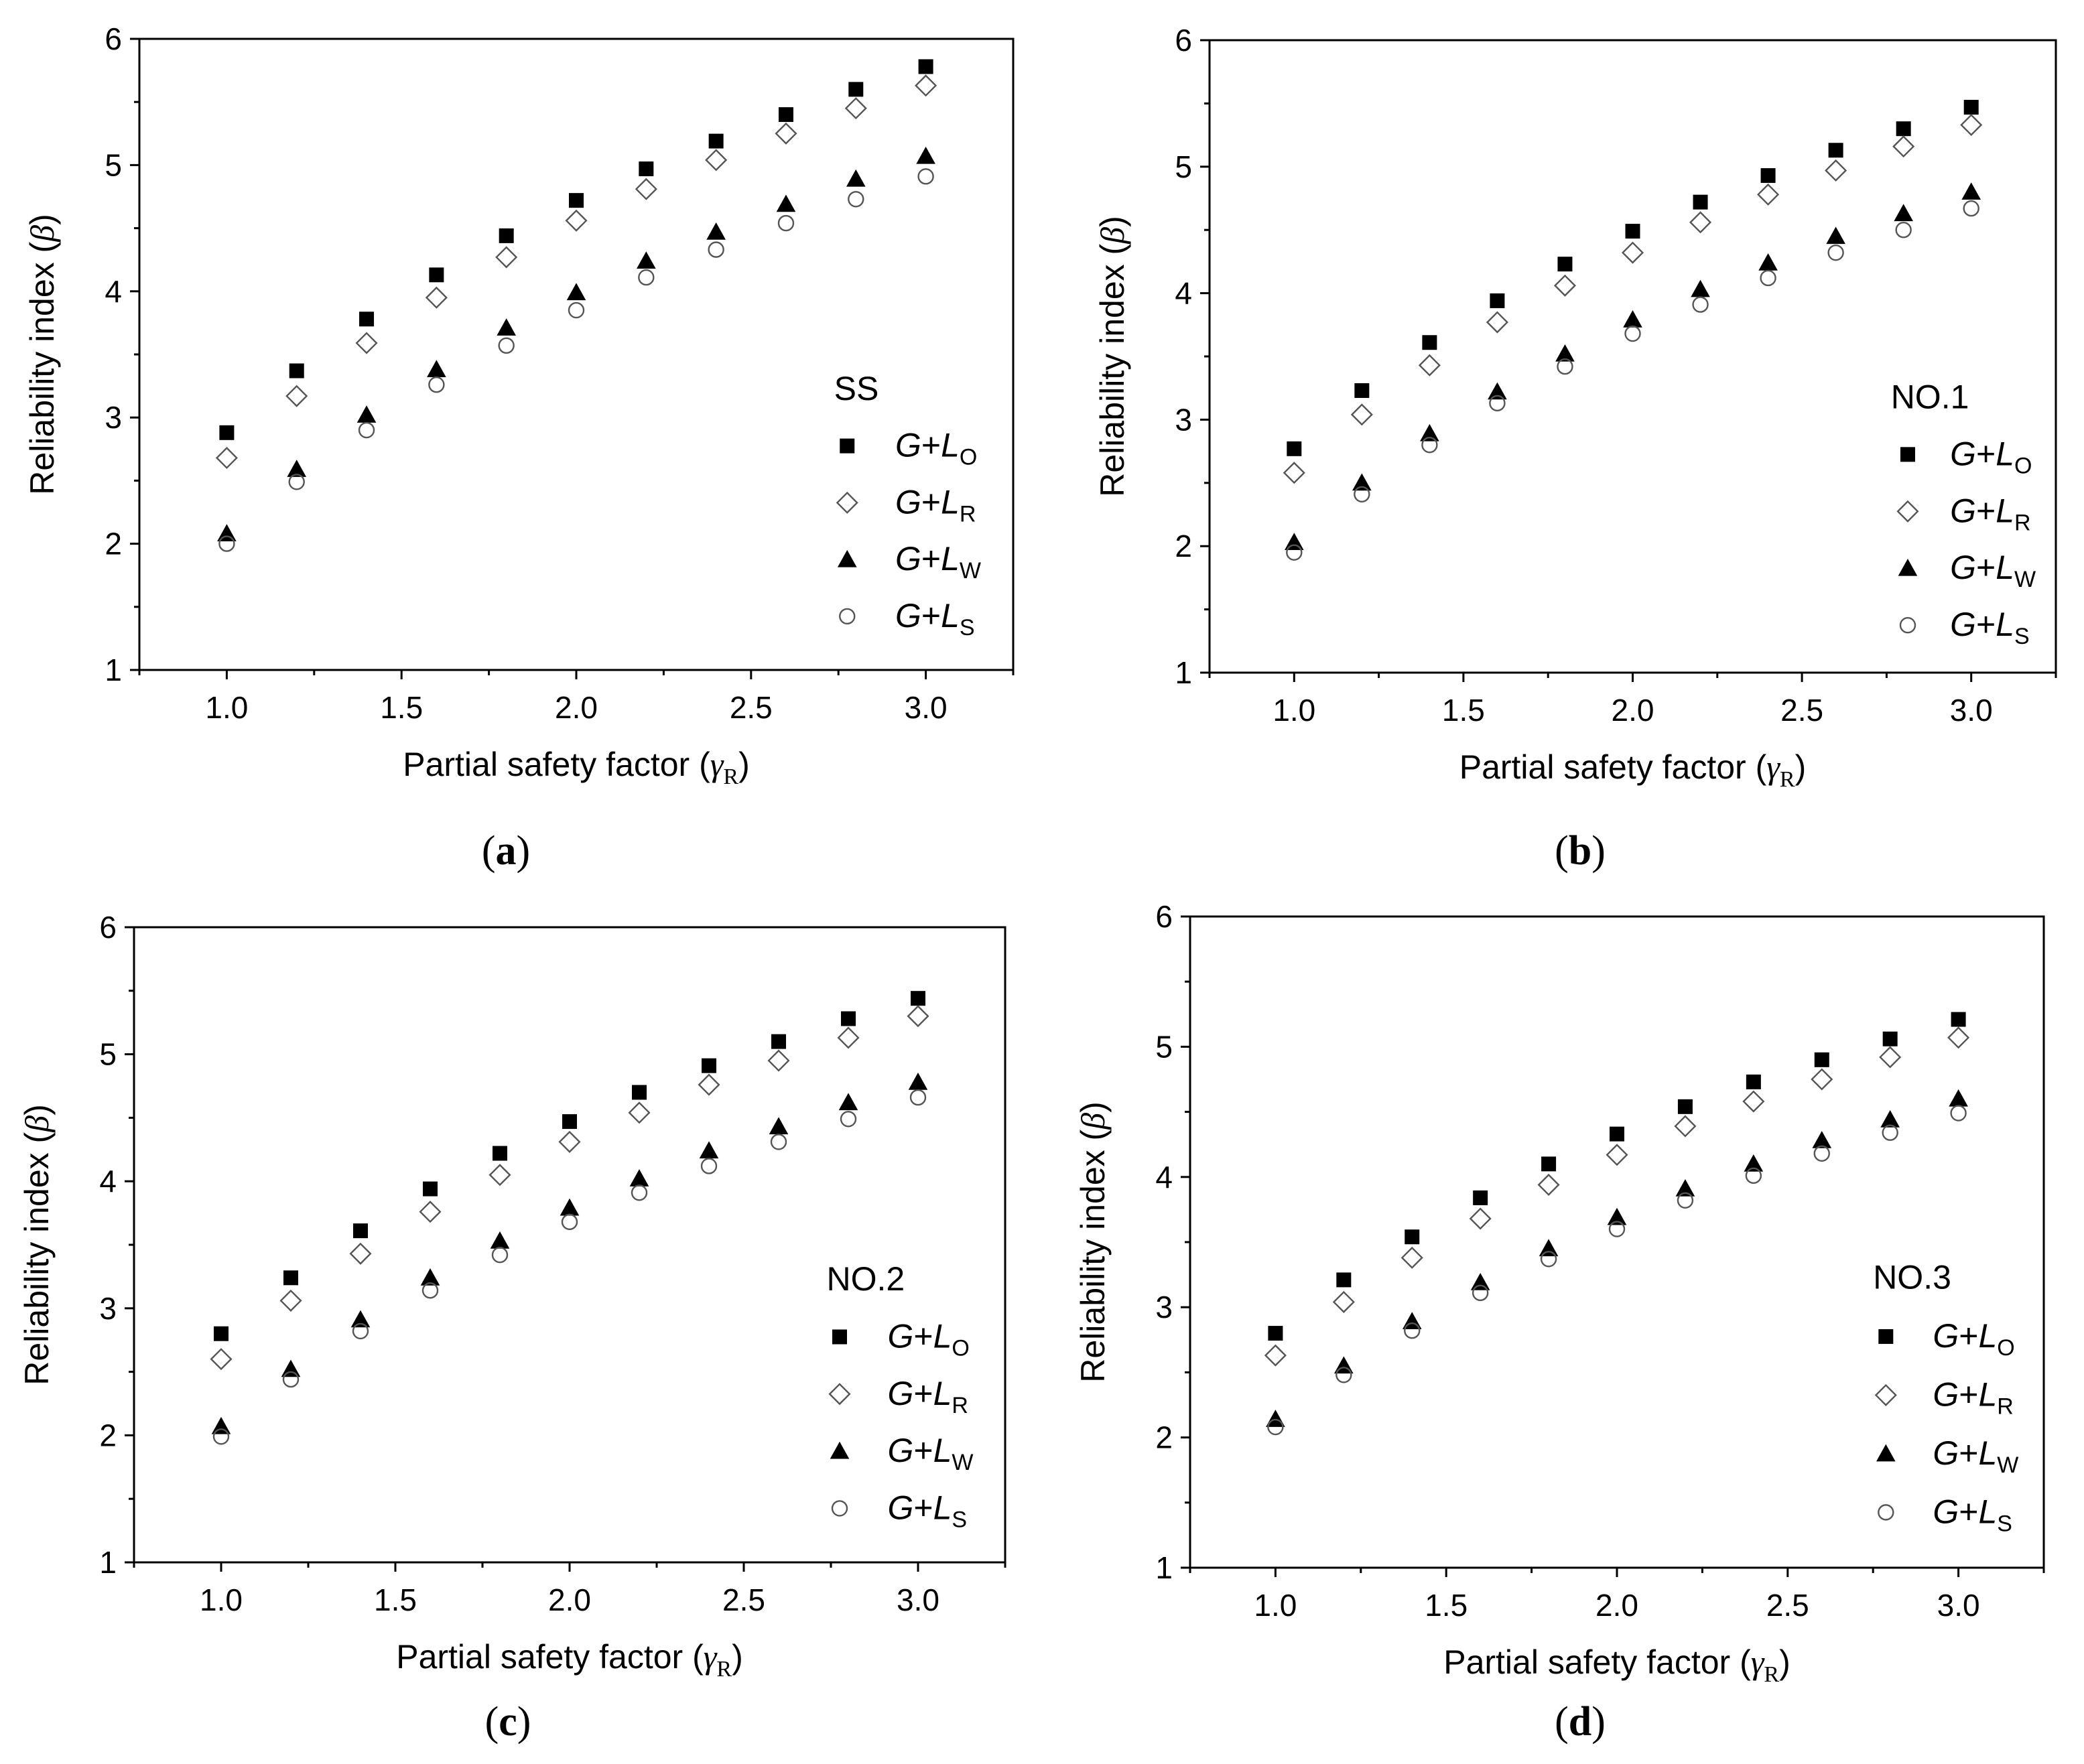 The height and width of the screenshot is (1764, 2084). I want to click on series-W, so click(1633, 366).